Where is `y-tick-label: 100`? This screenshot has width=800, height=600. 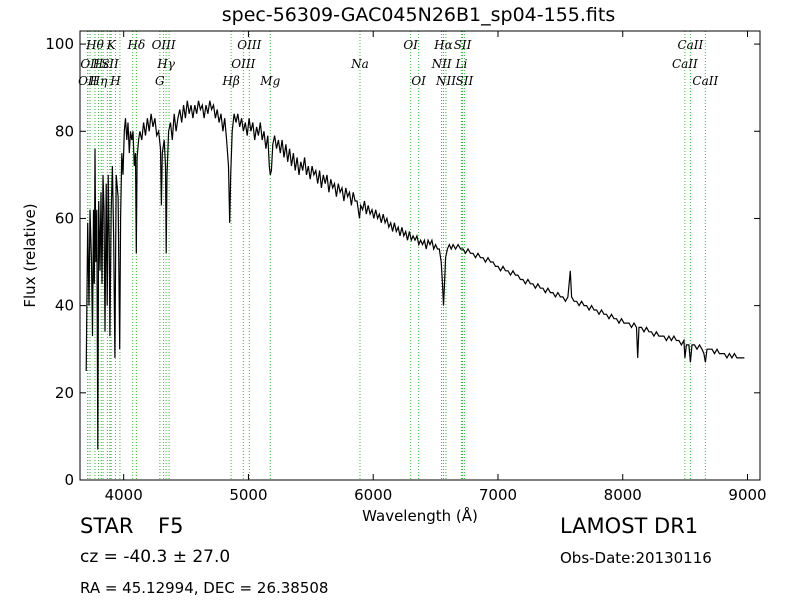
y-tick-label: 100 is located at coordinates (59, 44).